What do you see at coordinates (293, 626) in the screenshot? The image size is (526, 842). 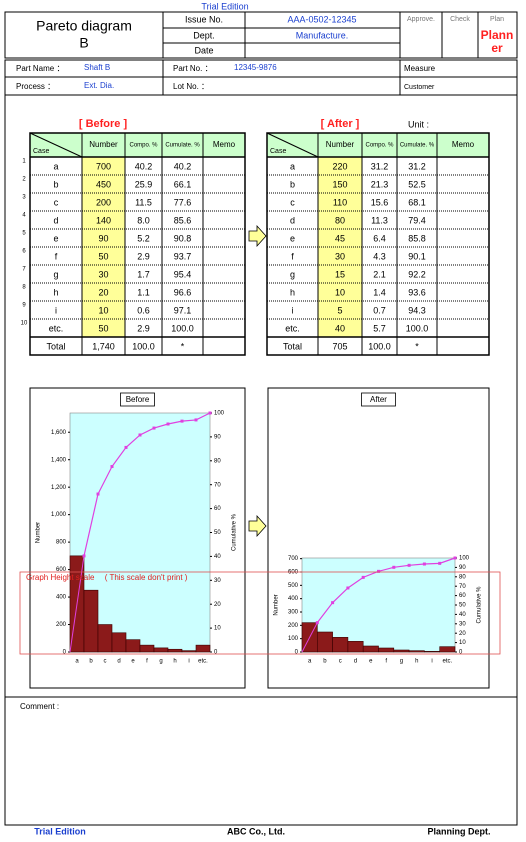 I see `y-tick-label: 200` at bounding box center [293, 626].